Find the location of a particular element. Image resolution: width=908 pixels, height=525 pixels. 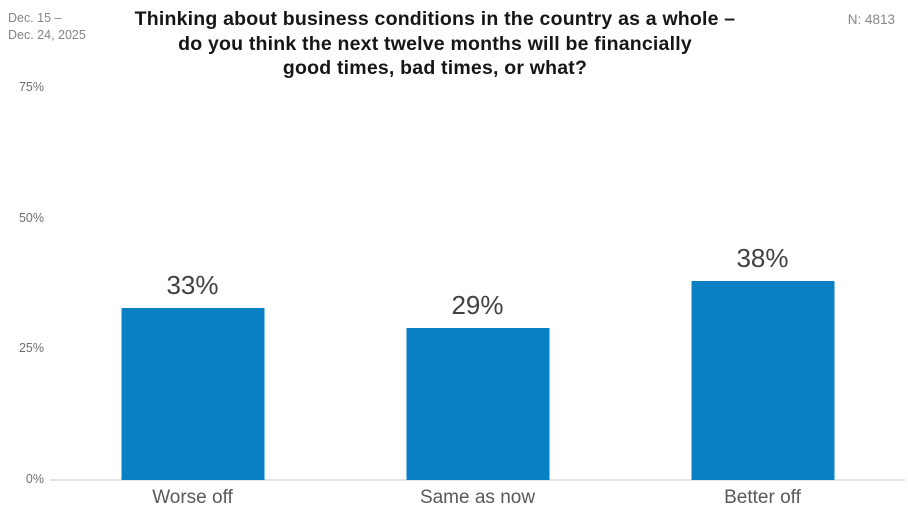

bar-worse-off is located at coordinates (192, 393).